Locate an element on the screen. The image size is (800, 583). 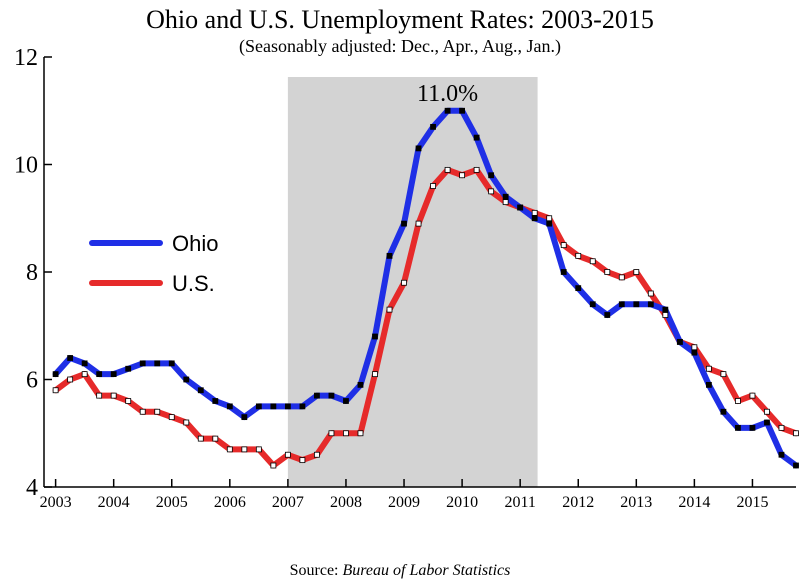
y-tick-label: 8 is located at coordinates (32, 273).